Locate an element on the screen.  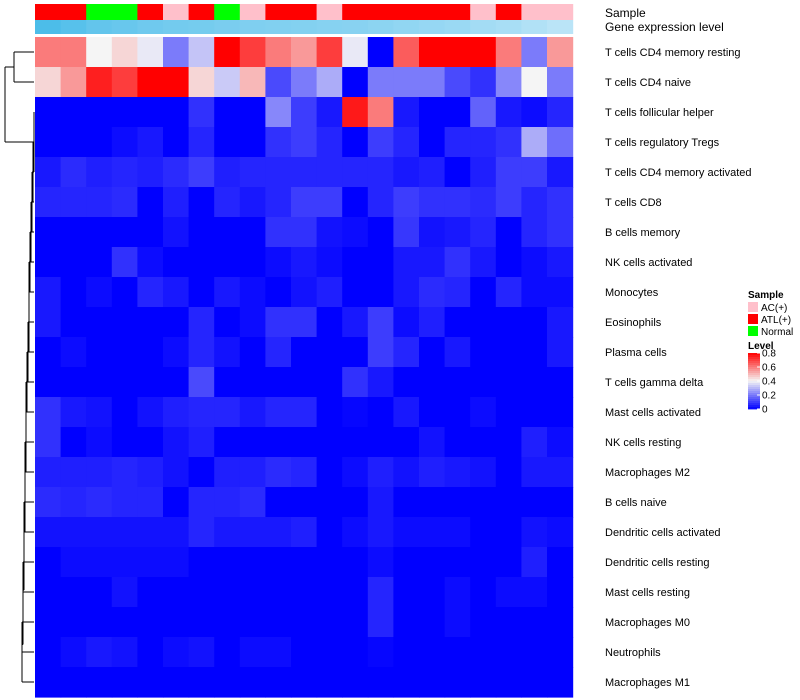
row-dendrogram is located at coordinates (19, 367).